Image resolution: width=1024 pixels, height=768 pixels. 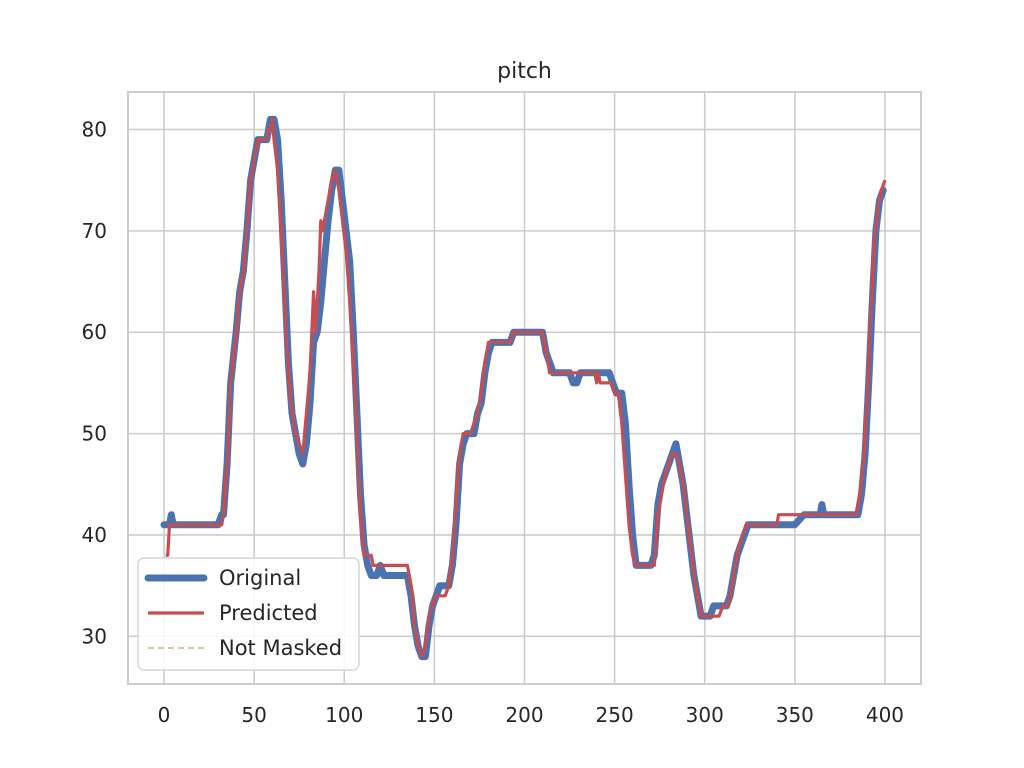 What do you see at coordinates (344, 715) in the screenshot?
I see `x-tick-label: 100` at bounding box center [344, 715].